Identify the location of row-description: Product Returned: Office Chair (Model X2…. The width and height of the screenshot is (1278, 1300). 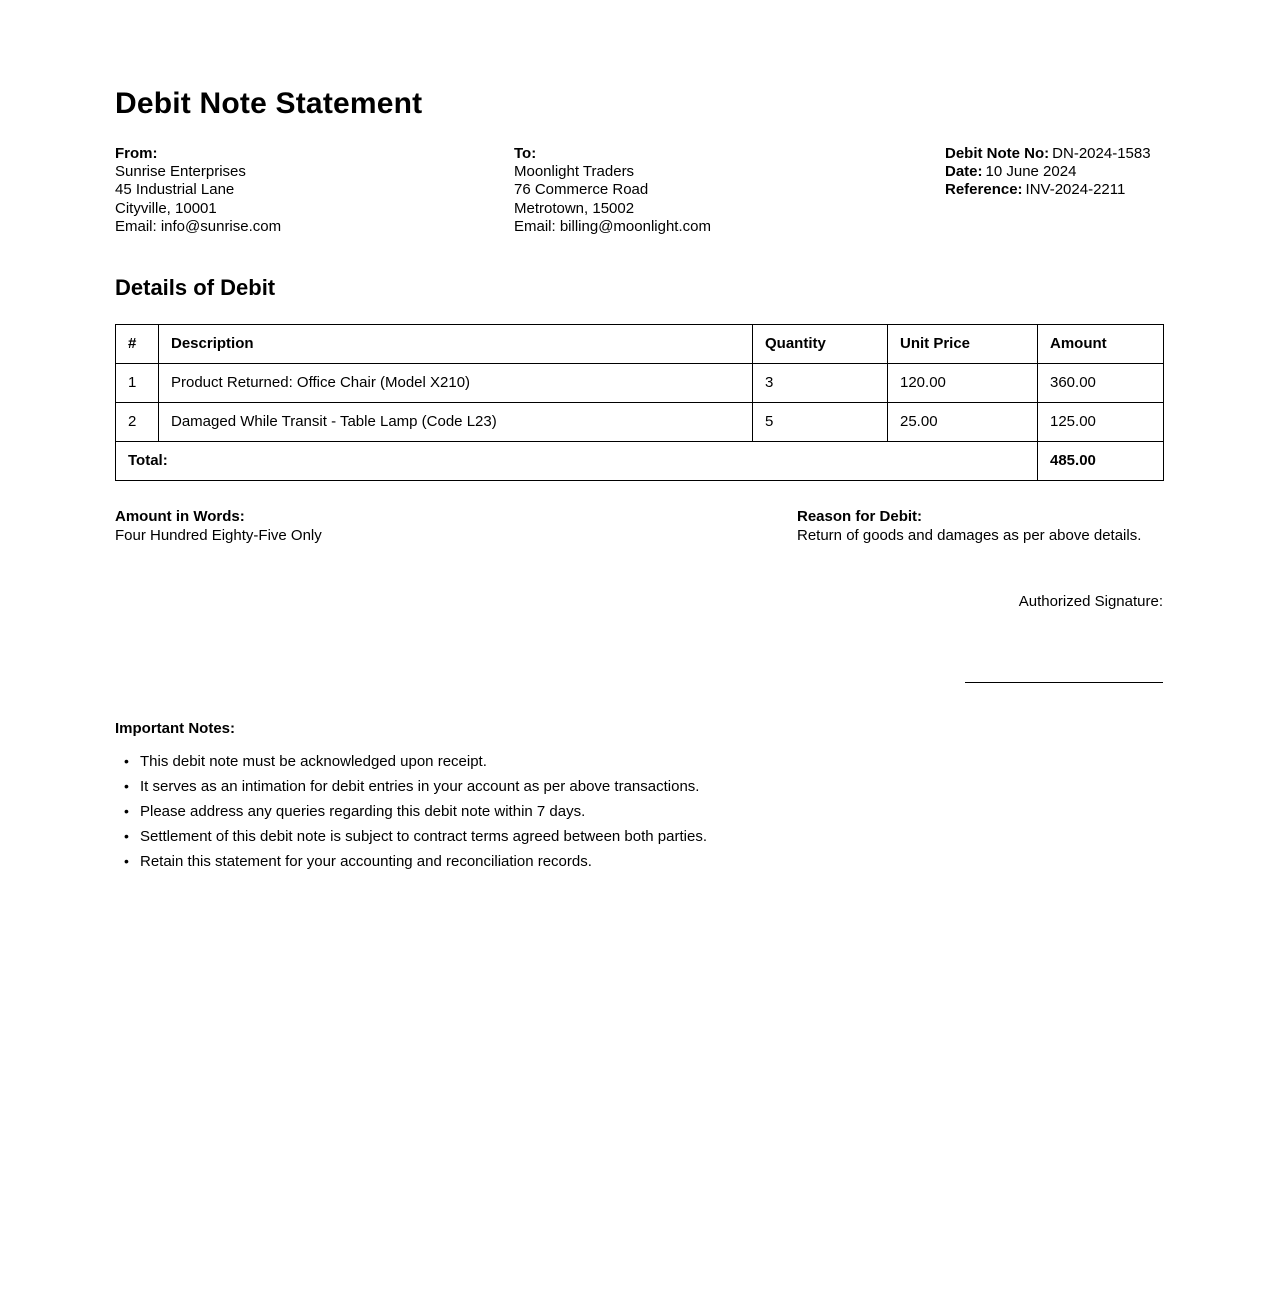
(455, 383).